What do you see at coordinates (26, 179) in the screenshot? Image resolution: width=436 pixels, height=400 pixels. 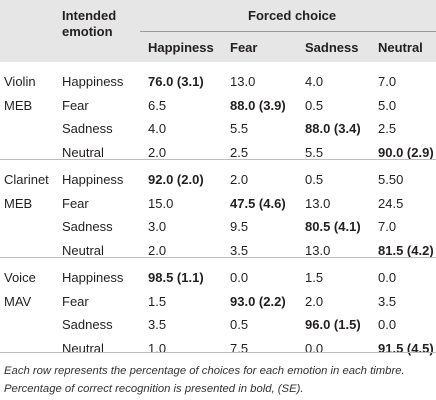 I see `group-label: Clarinet` at bounding box center [26, 179].